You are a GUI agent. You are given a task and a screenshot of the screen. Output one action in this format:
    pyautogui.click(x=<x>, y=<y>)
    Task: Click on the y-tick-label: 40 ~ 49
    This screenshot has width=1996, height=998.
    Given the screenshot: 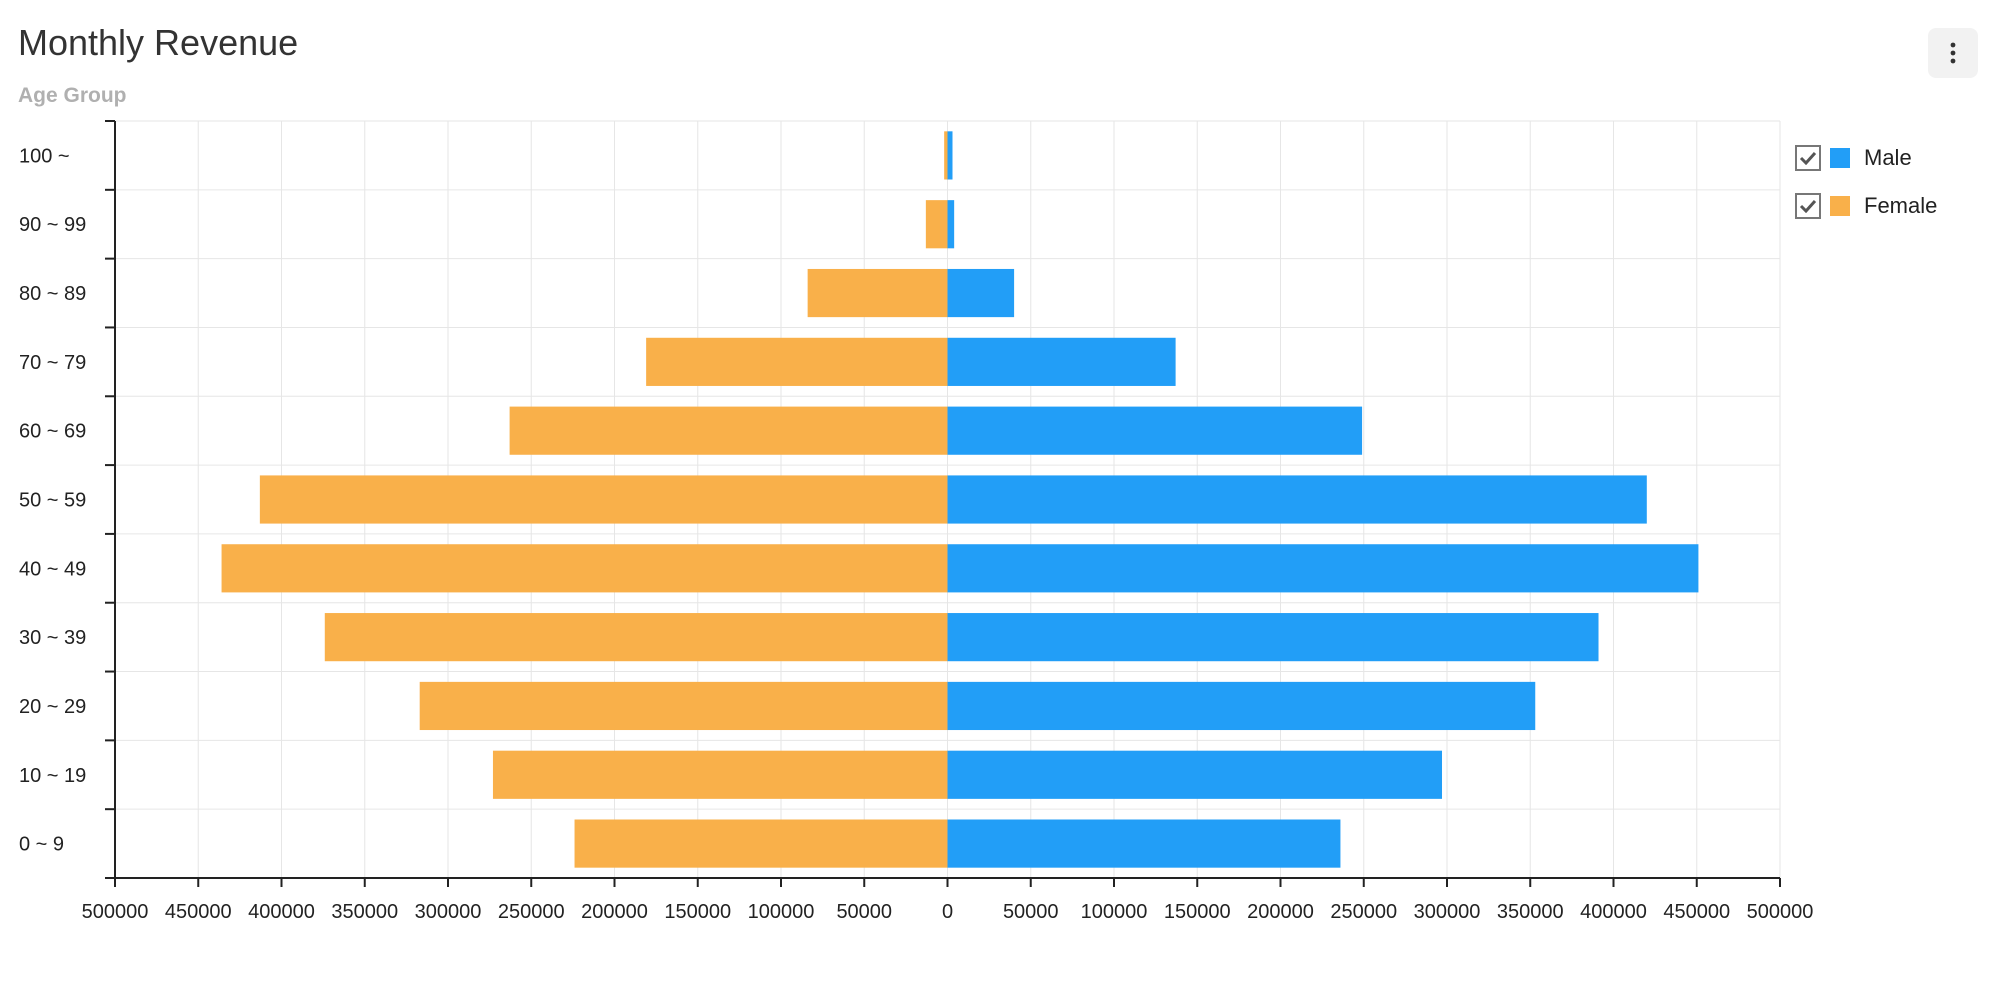 What is the action you would take?
    pyautogui.click(x=52, y=569)
    